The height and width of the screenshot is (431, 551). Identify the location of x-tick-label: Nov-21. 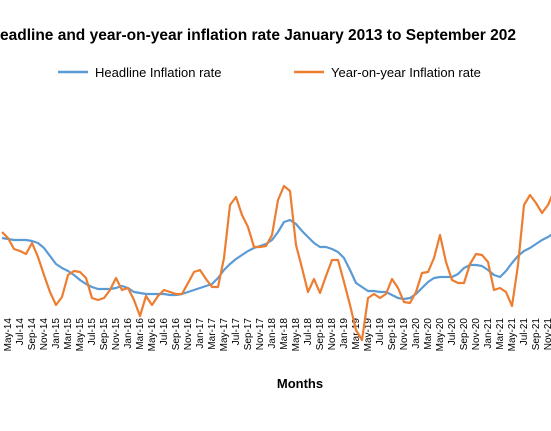
(547, 334).